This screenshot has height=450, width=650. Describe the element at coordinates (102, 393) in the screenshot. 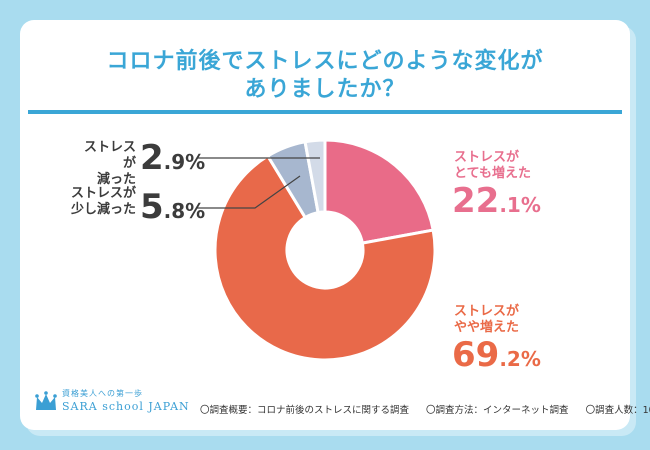

I see `logo-tagline: 資格美人への第一歩` at that location.